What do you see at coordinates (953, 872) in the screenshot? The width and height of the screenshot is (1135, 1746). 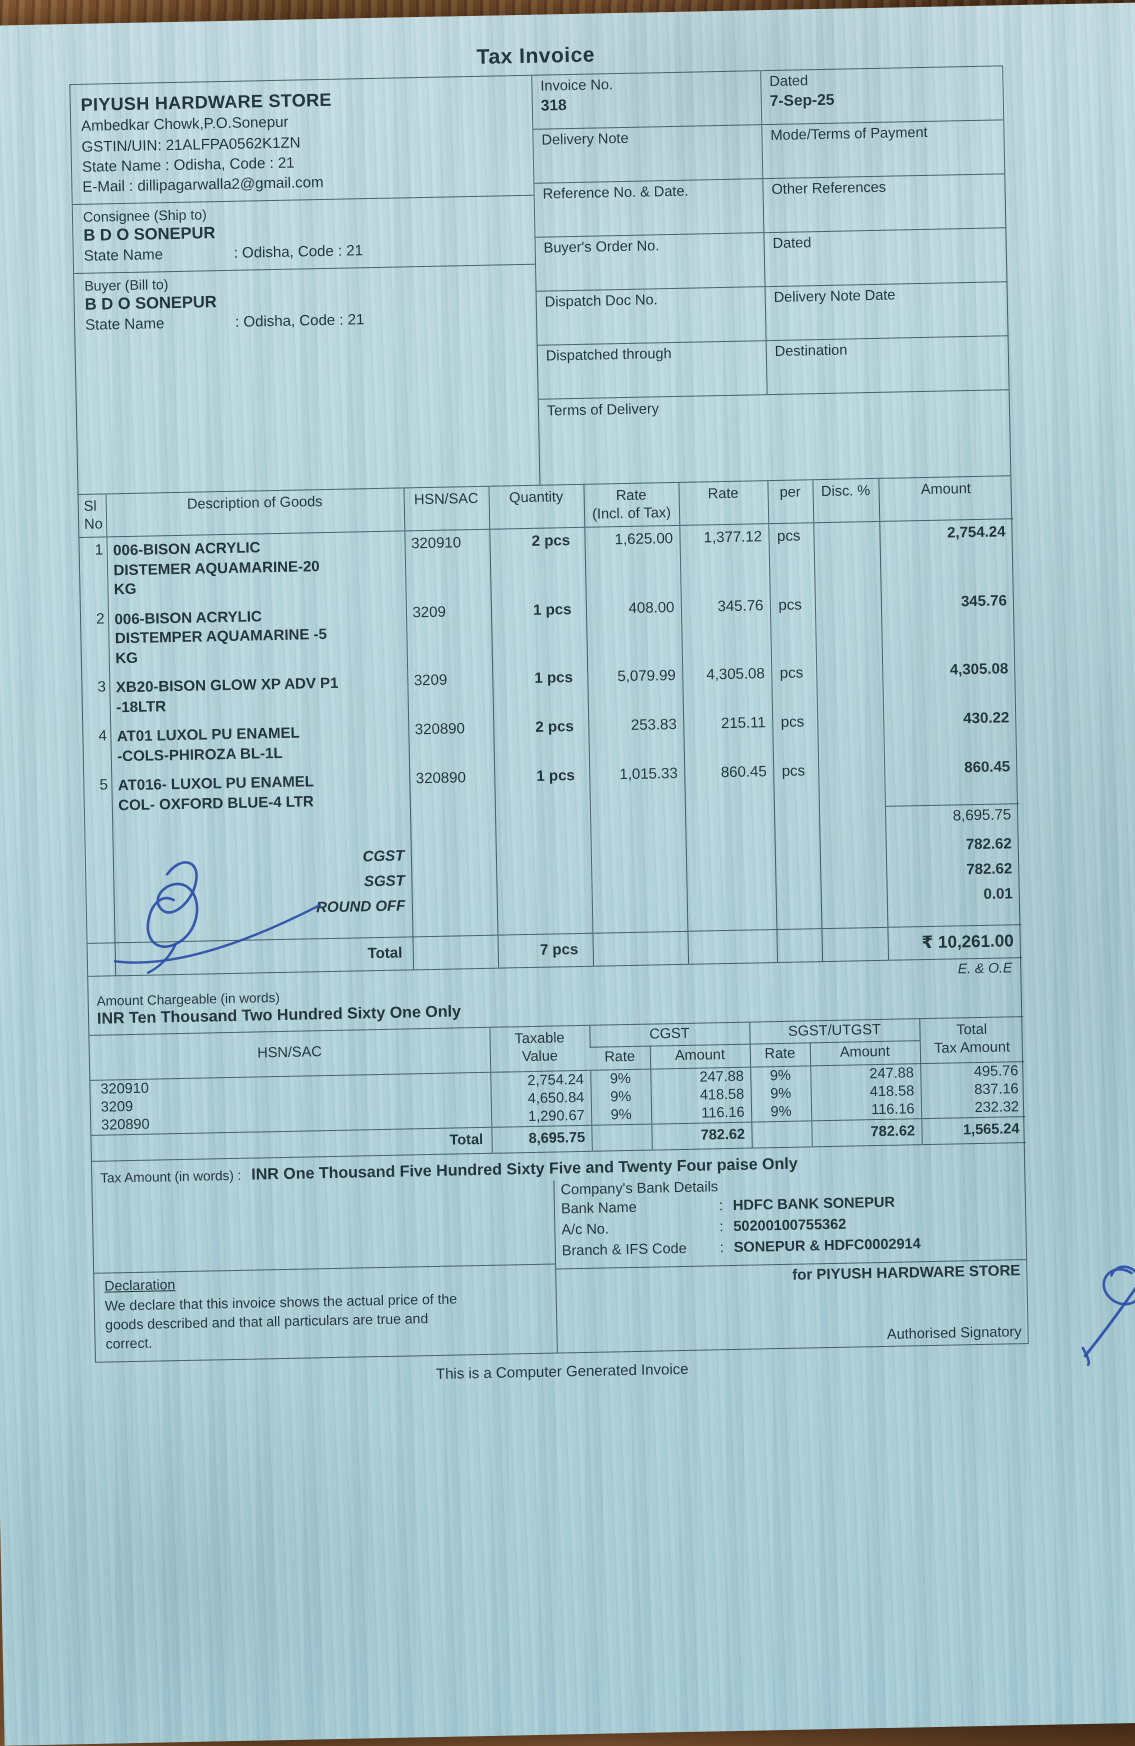 I see `sgst-amount: 782.62` at bounding box center [953, 872].